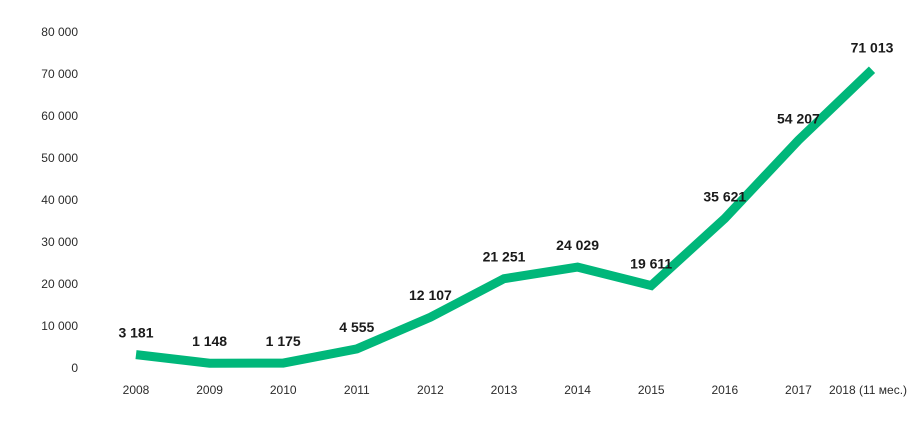  What do you see at coordinates (651, 390) in the screenshot?
I see `x-tick-label: 2015` at bounding box center [651, 390].